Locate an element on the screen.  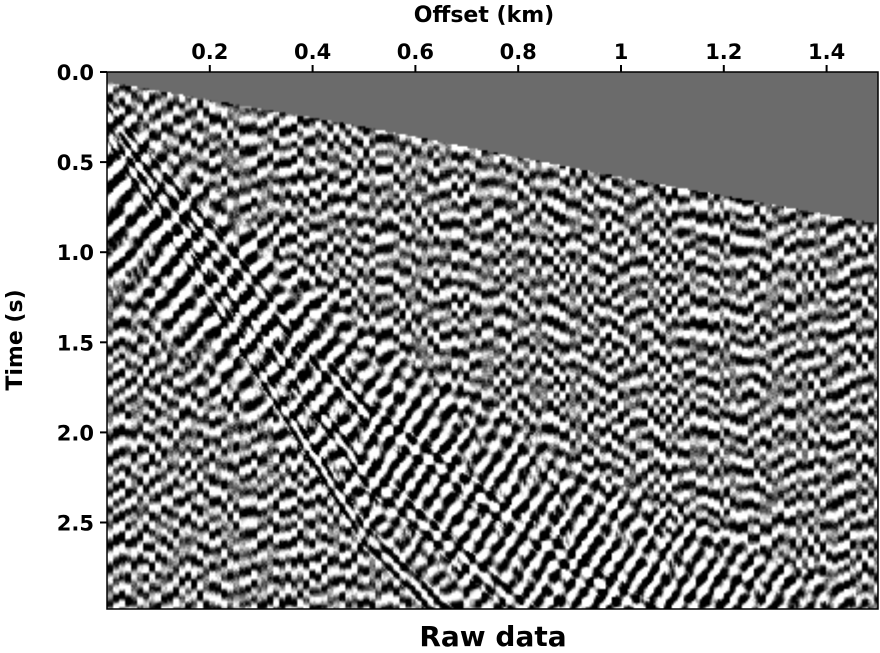
y-tick-label: 0.0 is located at coordinates (75, 73).